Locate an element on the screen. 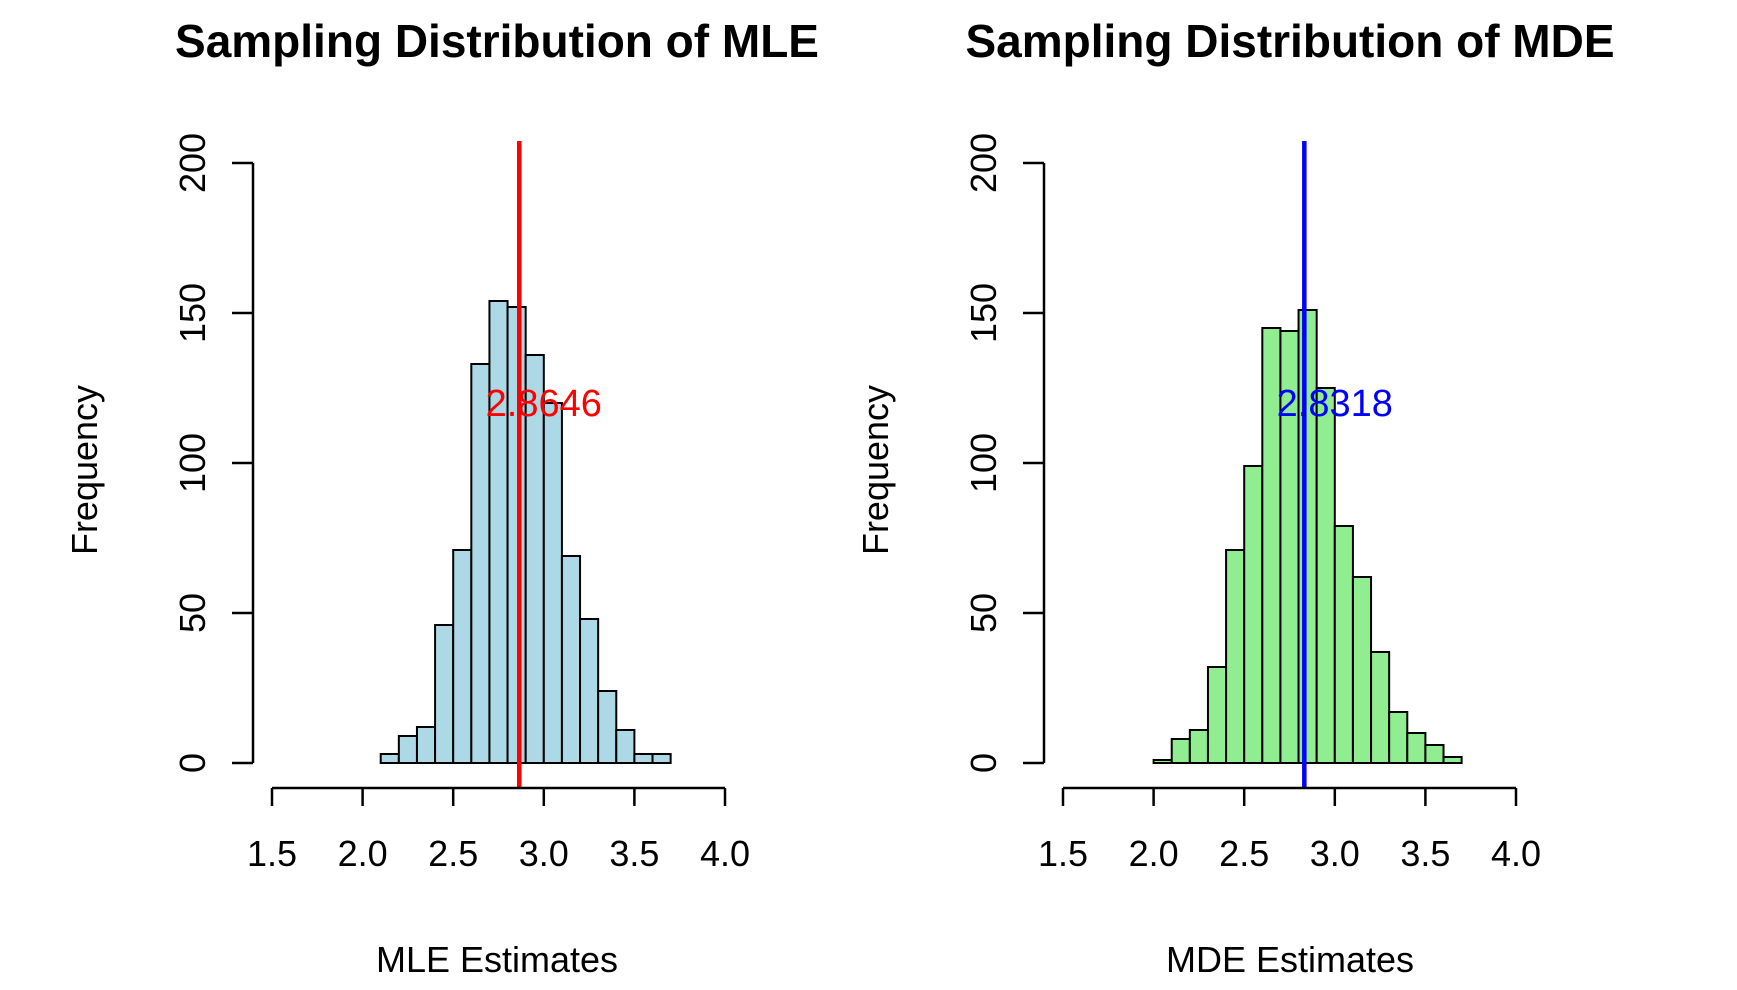  mean-value-annotation: 2.8646 is located at coordinates (544, 404).